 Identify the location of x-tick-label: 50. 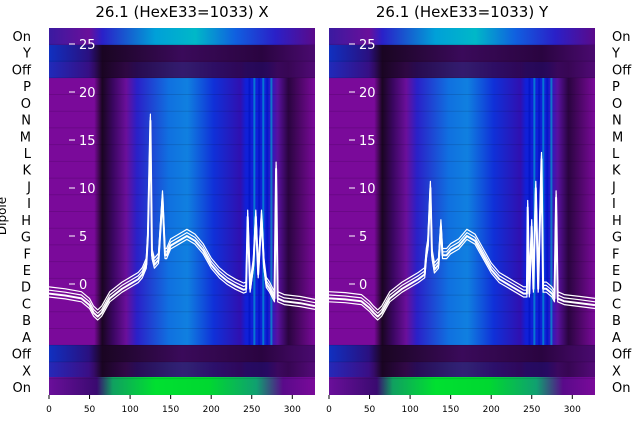
(370, 410).